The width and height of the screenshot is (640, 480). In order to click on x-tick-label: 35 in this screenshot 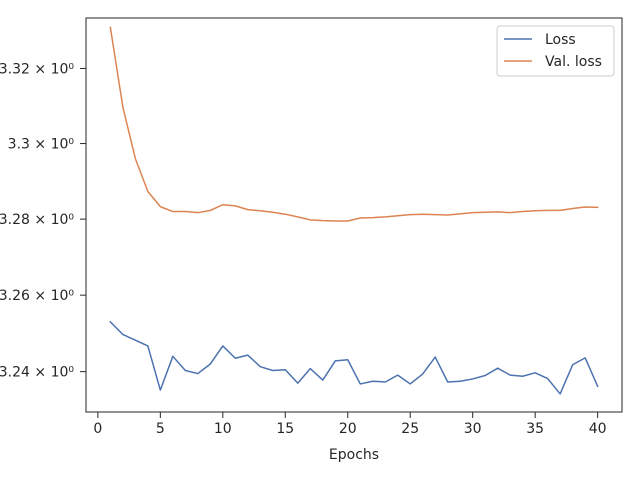, I will do `click(535, 429)`.